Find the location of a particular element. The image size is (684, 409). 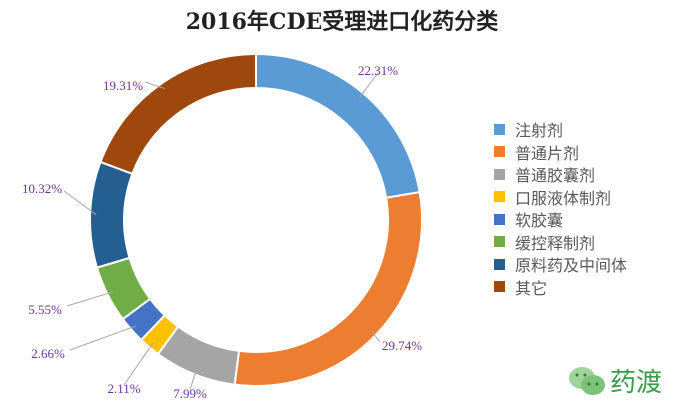

watermark-logo: 药渡 is located at coordinates (615, 380).